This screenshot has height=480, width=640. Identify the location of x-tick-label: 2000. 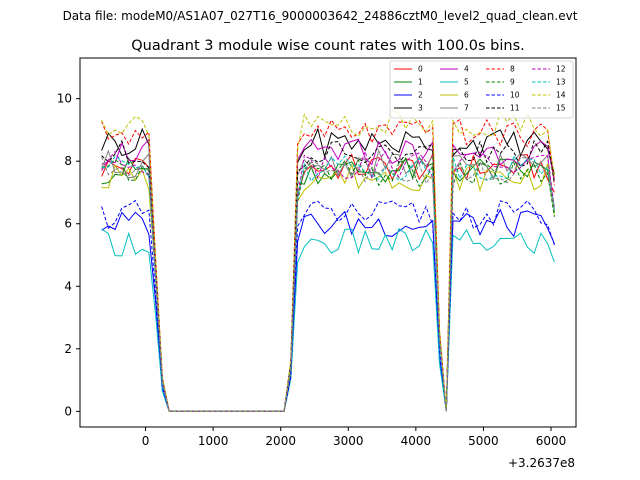
(280, 441).